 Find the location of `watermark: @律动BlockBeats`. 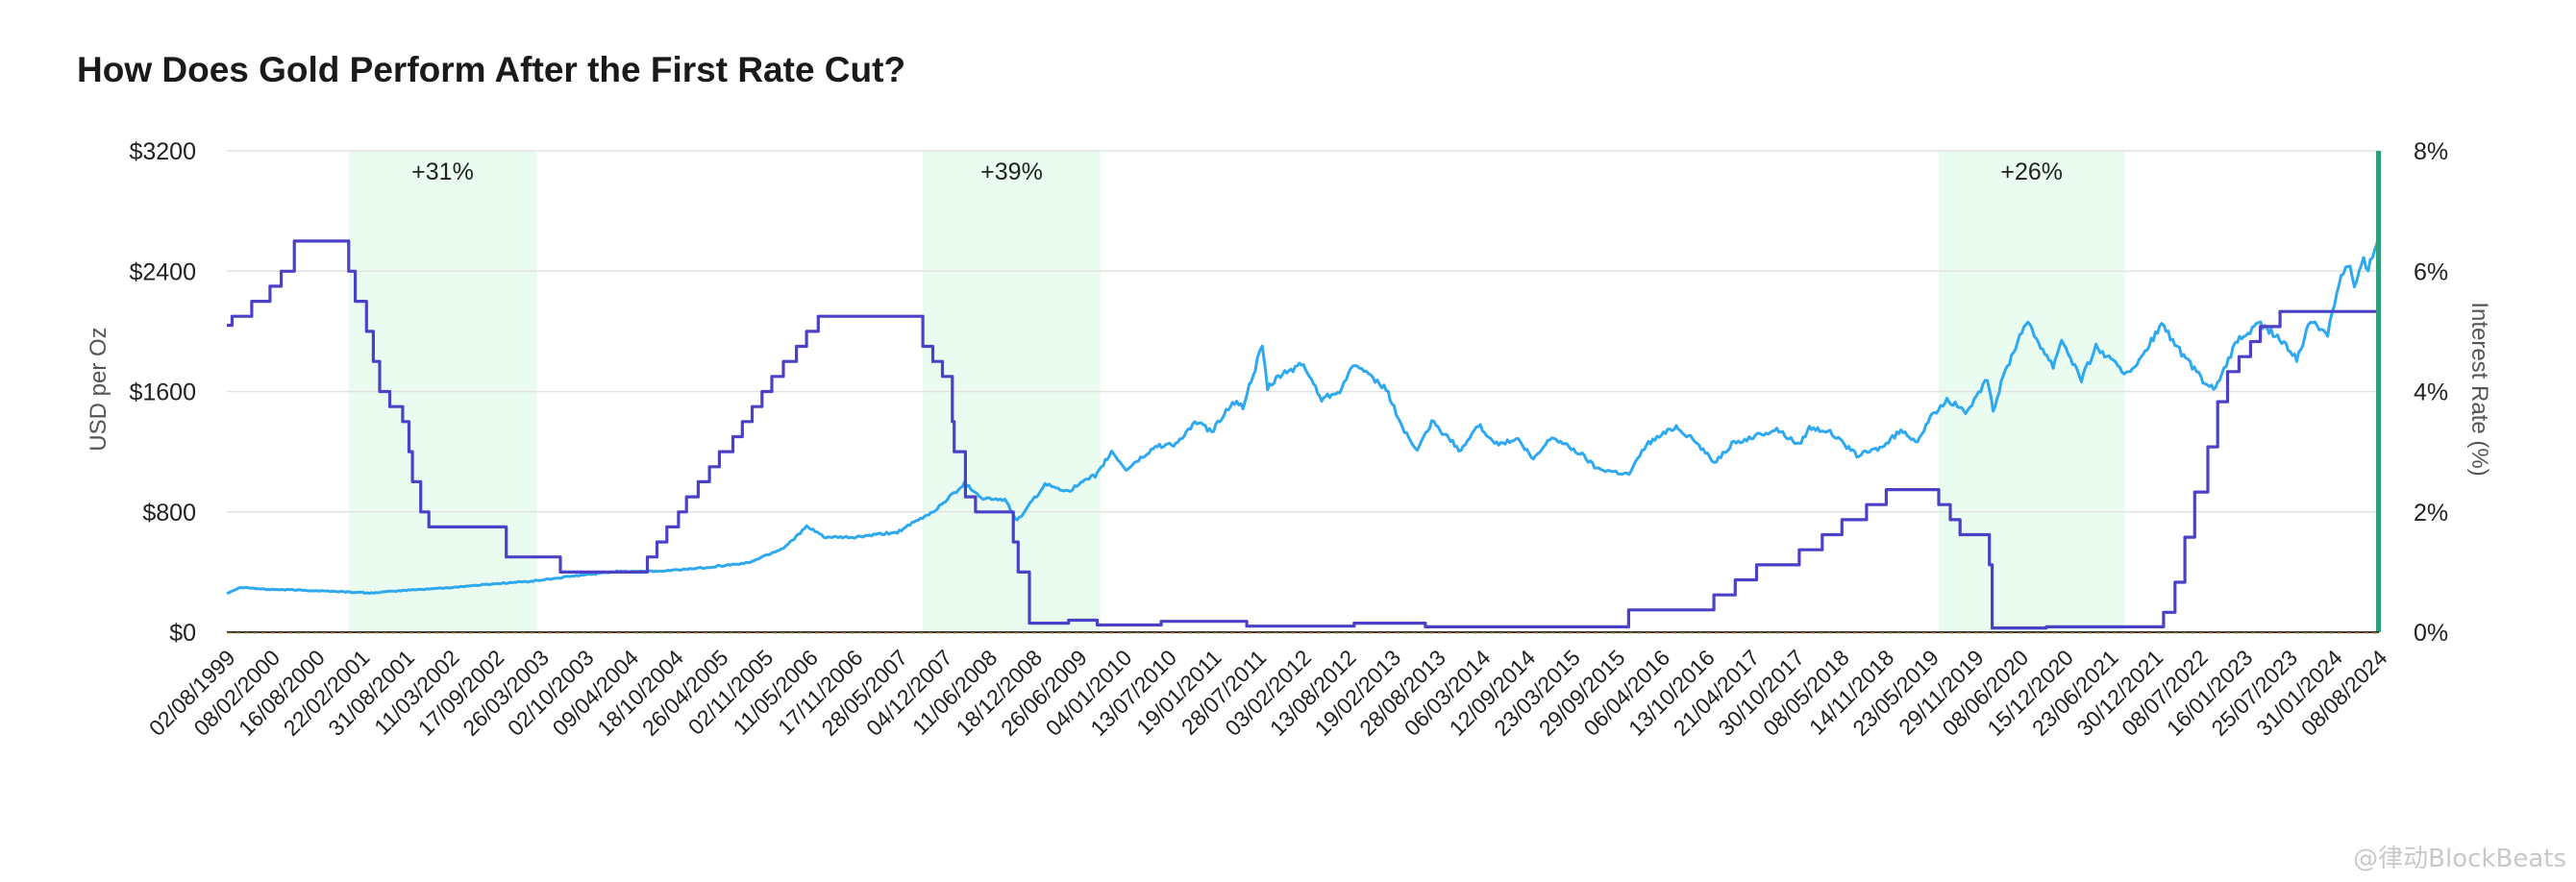

watermark: @律动BlockBeats is located at coordinates (2459, 859).